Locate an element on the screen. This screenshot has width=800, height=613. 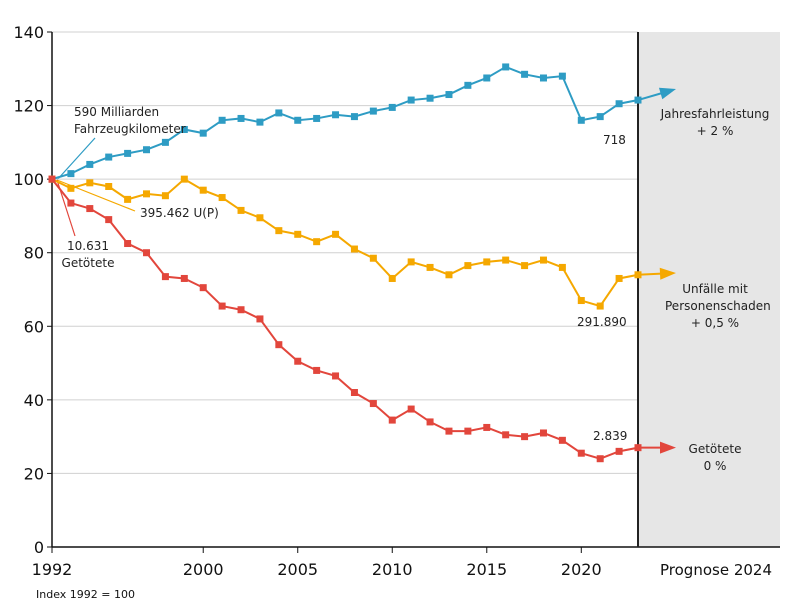
end-label: 291.890 is located at coordinates (602, 322).